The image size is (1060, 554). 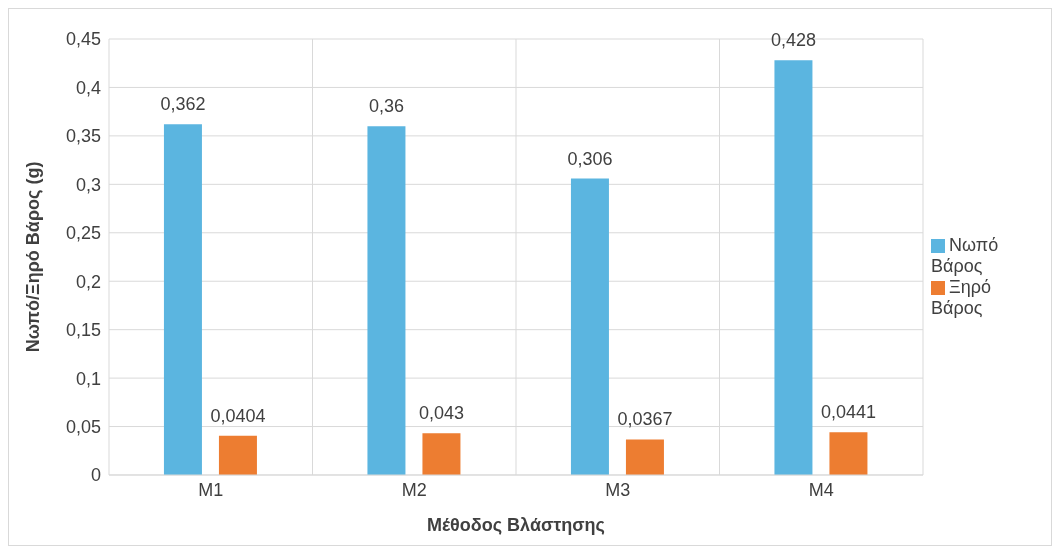 I want to click on x-tick-label: M1, so click(x=211, y=489).